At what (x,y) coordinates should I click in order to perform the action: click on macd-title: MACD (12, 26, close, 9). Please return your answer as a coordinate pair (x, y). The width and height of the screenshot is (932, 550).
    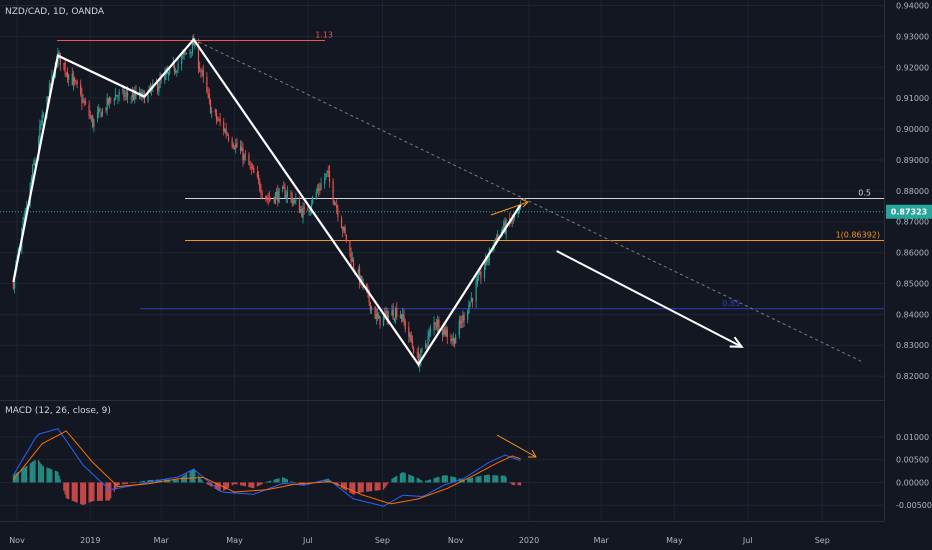
    Looking at the image, I should click on (58, 411).